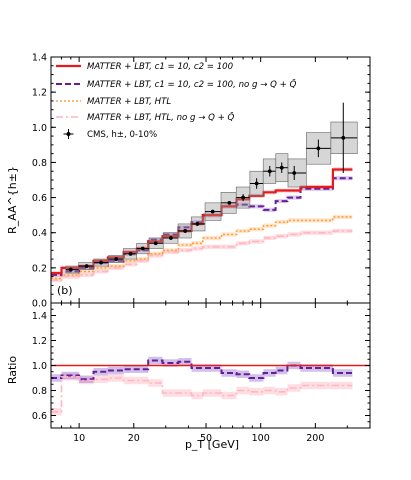 Image resolution: width=411 pixels, height=480 pixels. I want to click on top-ytick-label-5: 1.0, so click(39, 128).